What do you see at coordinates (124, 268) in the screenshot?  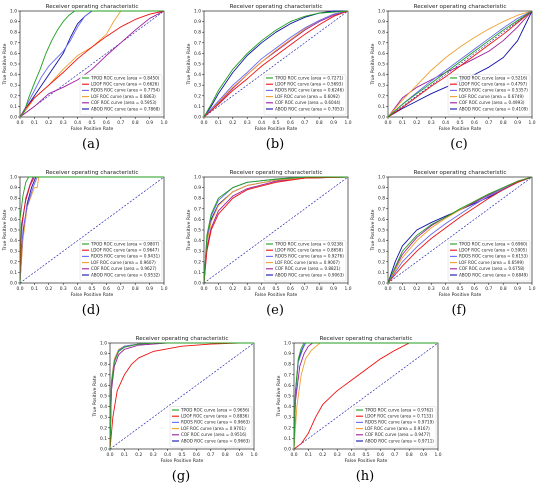 I see `legend-label: COF ROC curve (area = 0.9627)` at bounding box center [124, 268].